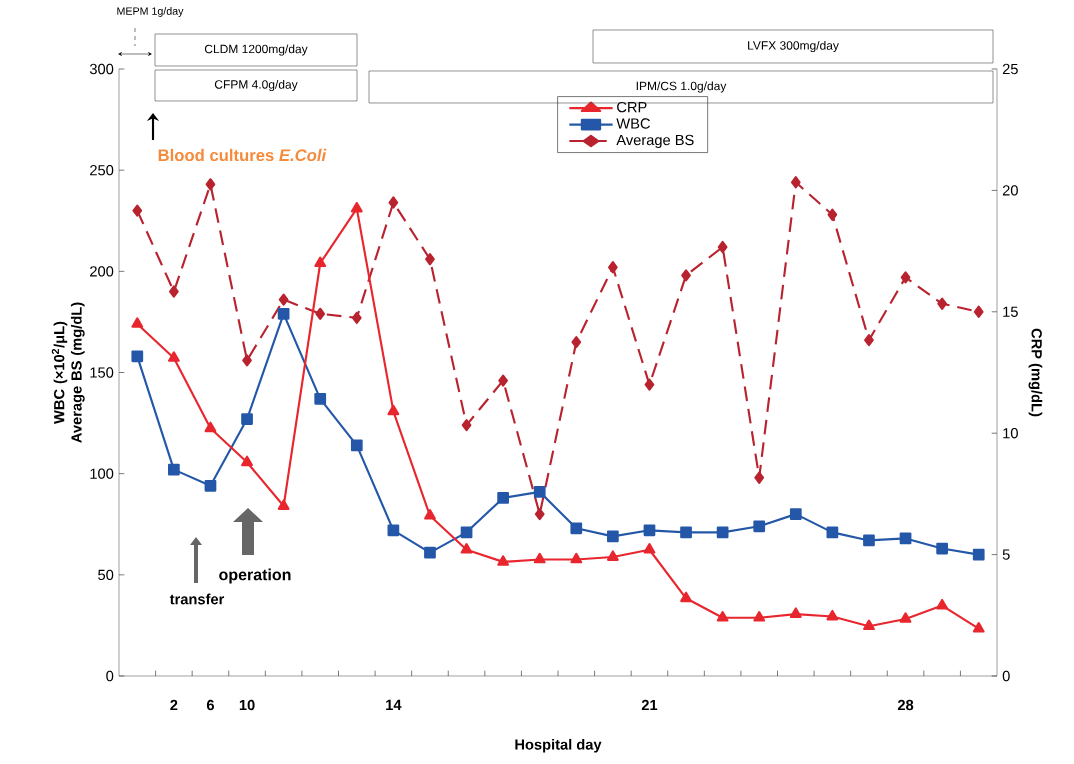 The height and width of the screenshot is (764, 1074). I want to click on text: MEPM 1g/day, so click(150, 12).